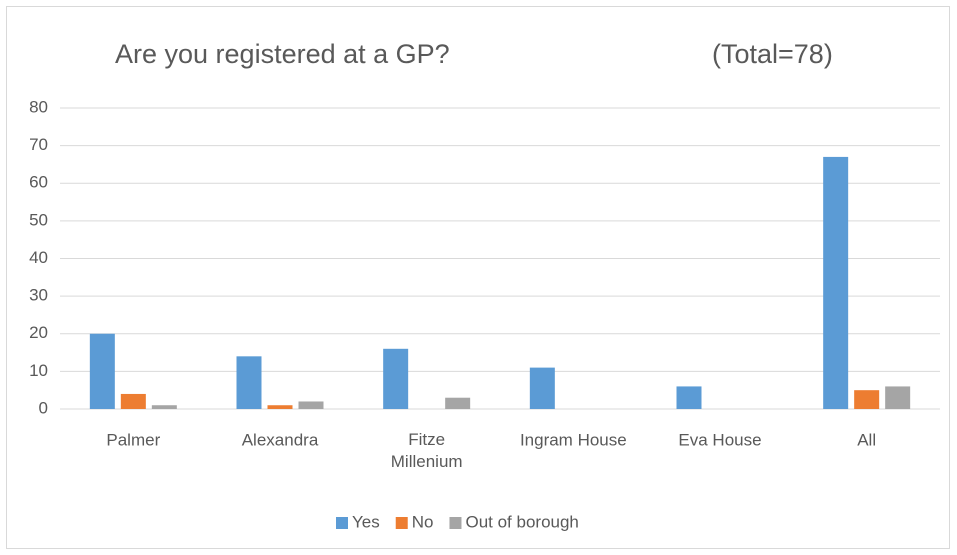  I want to click on x-tick-label: Eva House, so click(719, 439).